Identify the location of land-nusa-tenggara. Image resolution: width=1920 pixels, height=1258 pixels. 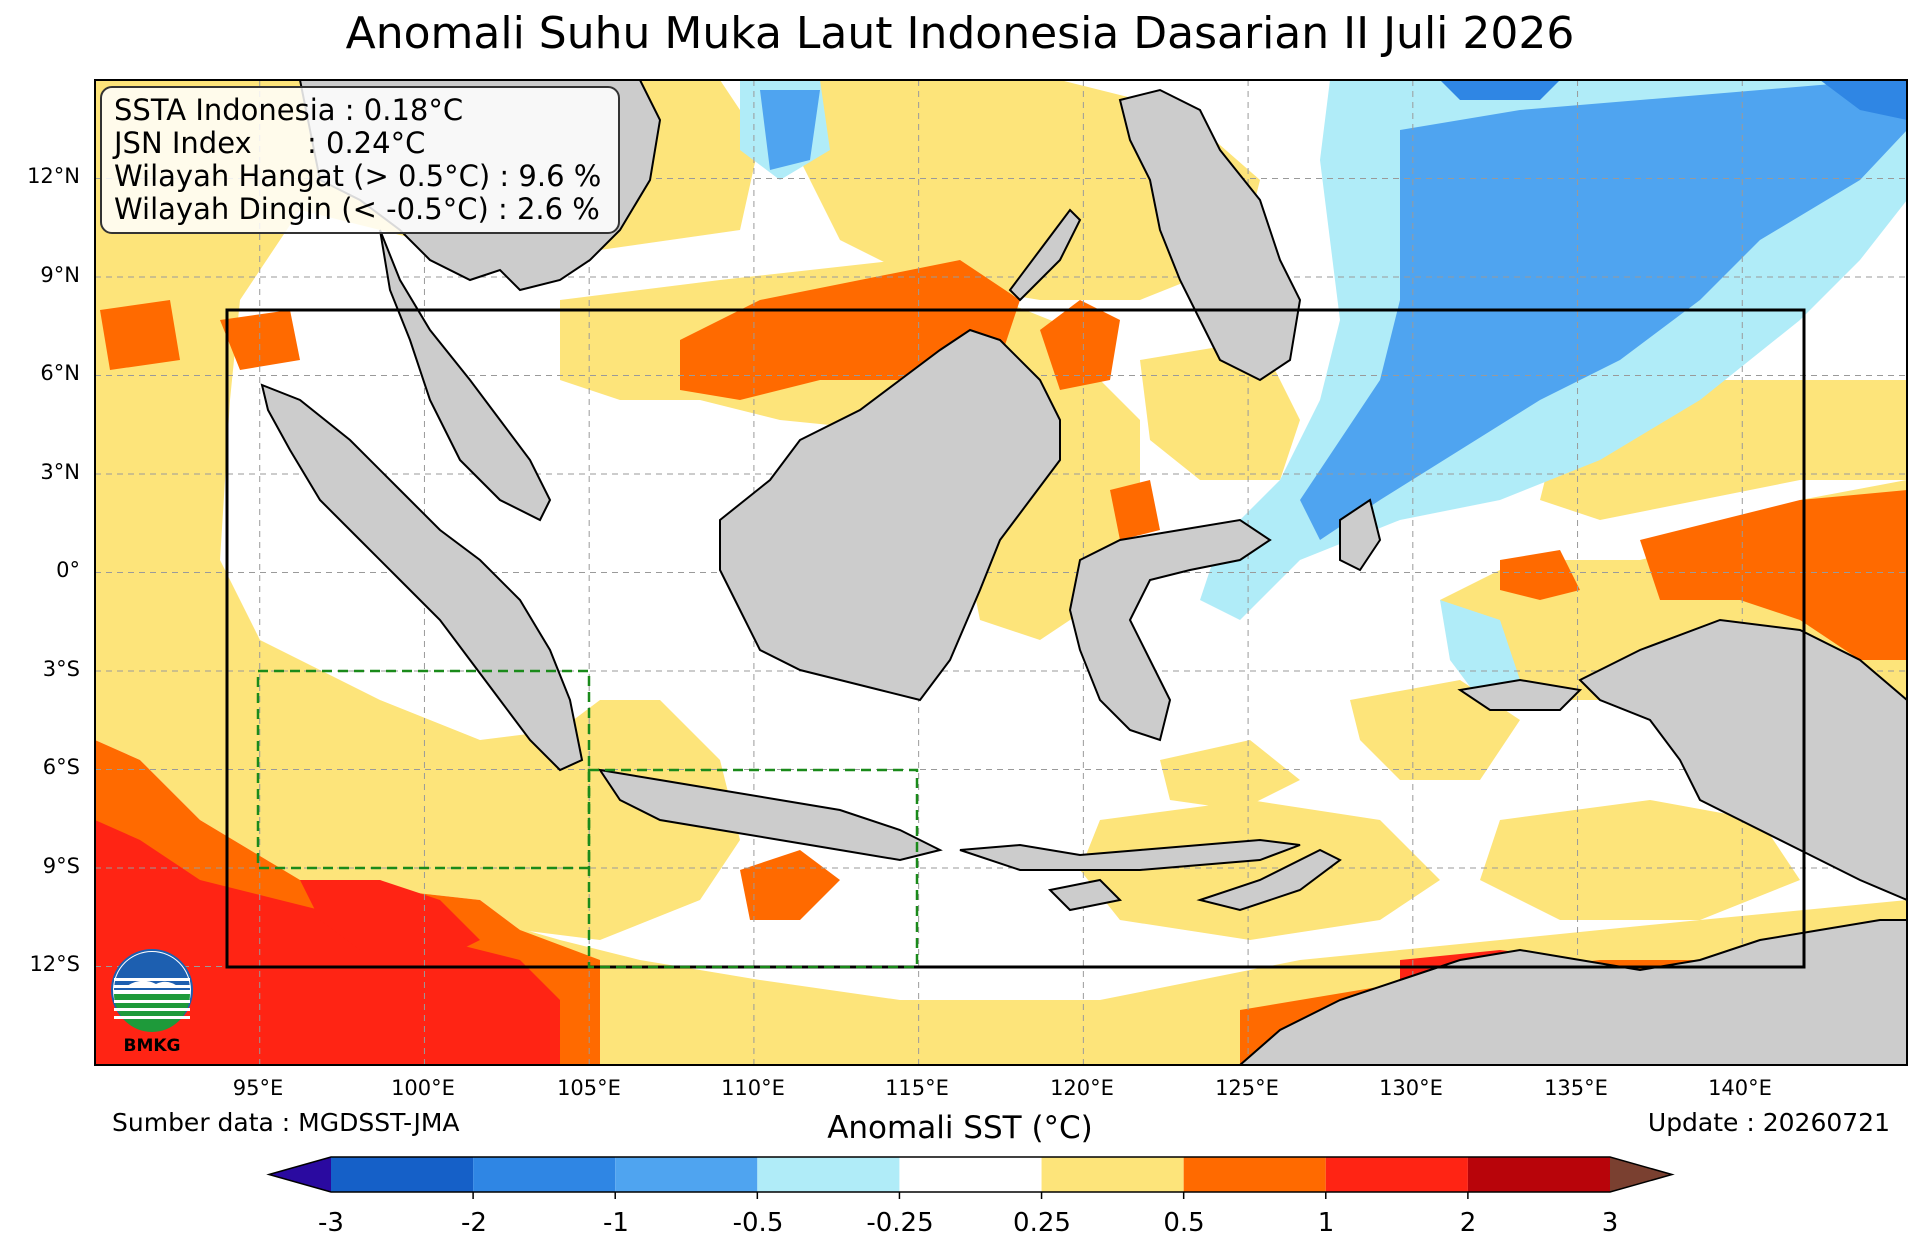
(1130, 854).